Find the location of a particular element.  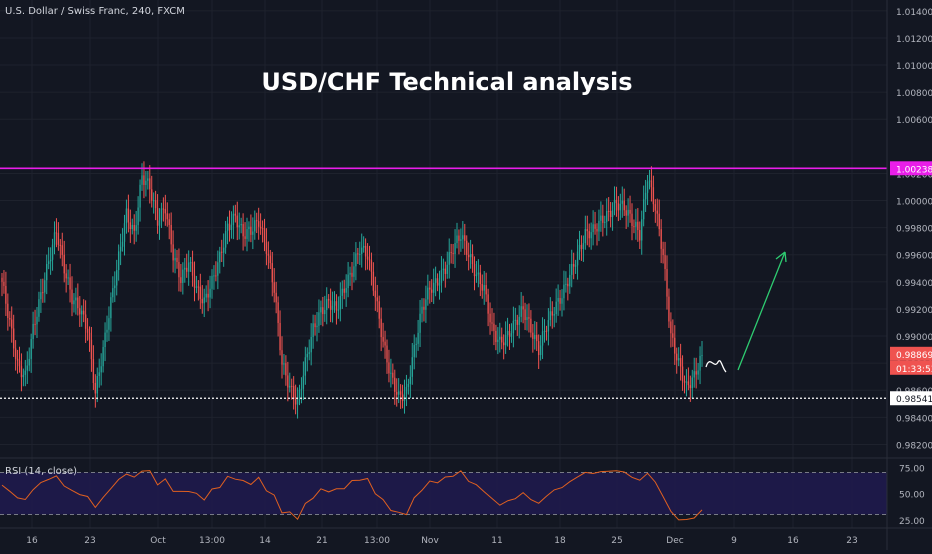

time-tick-label: Oct is located at coordinates (158, 541).